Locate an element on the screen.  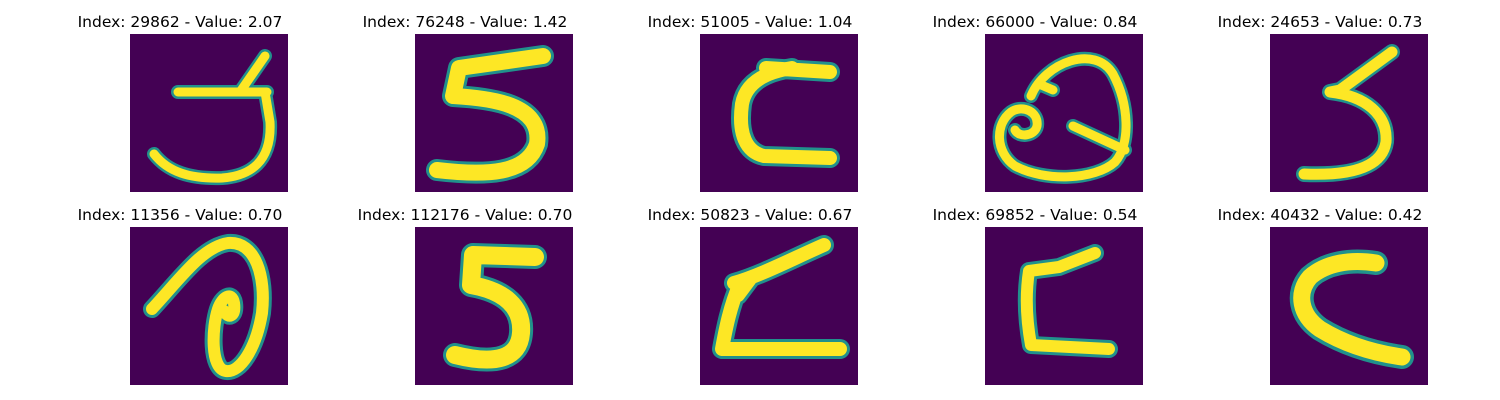
panel-8: Index: 50823 - Value: 0.67 is located at coordinates (750, 295).